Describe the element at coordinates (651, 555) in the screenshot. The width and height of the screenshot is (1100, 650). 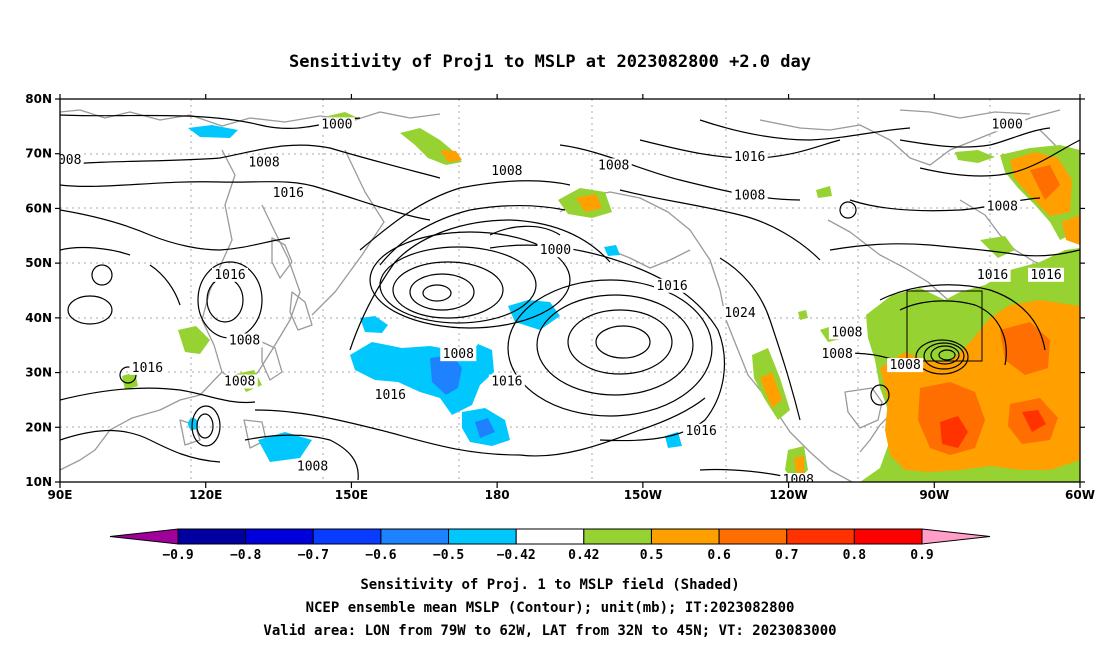
I see `colorbar-level-label: 0.5` at that location.